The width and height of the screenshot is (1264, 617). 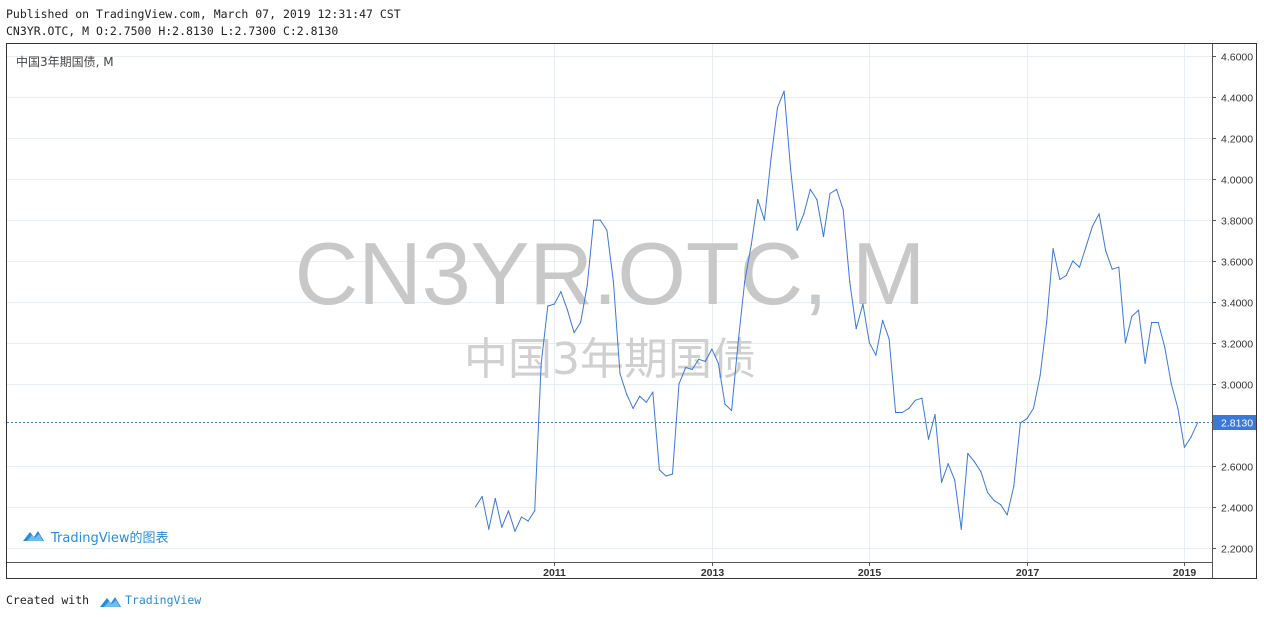 What do you see at coordinates (33, 536) in the screenshot?
I see `tradingview-cloud-icon` at bounding box center [33, 536].